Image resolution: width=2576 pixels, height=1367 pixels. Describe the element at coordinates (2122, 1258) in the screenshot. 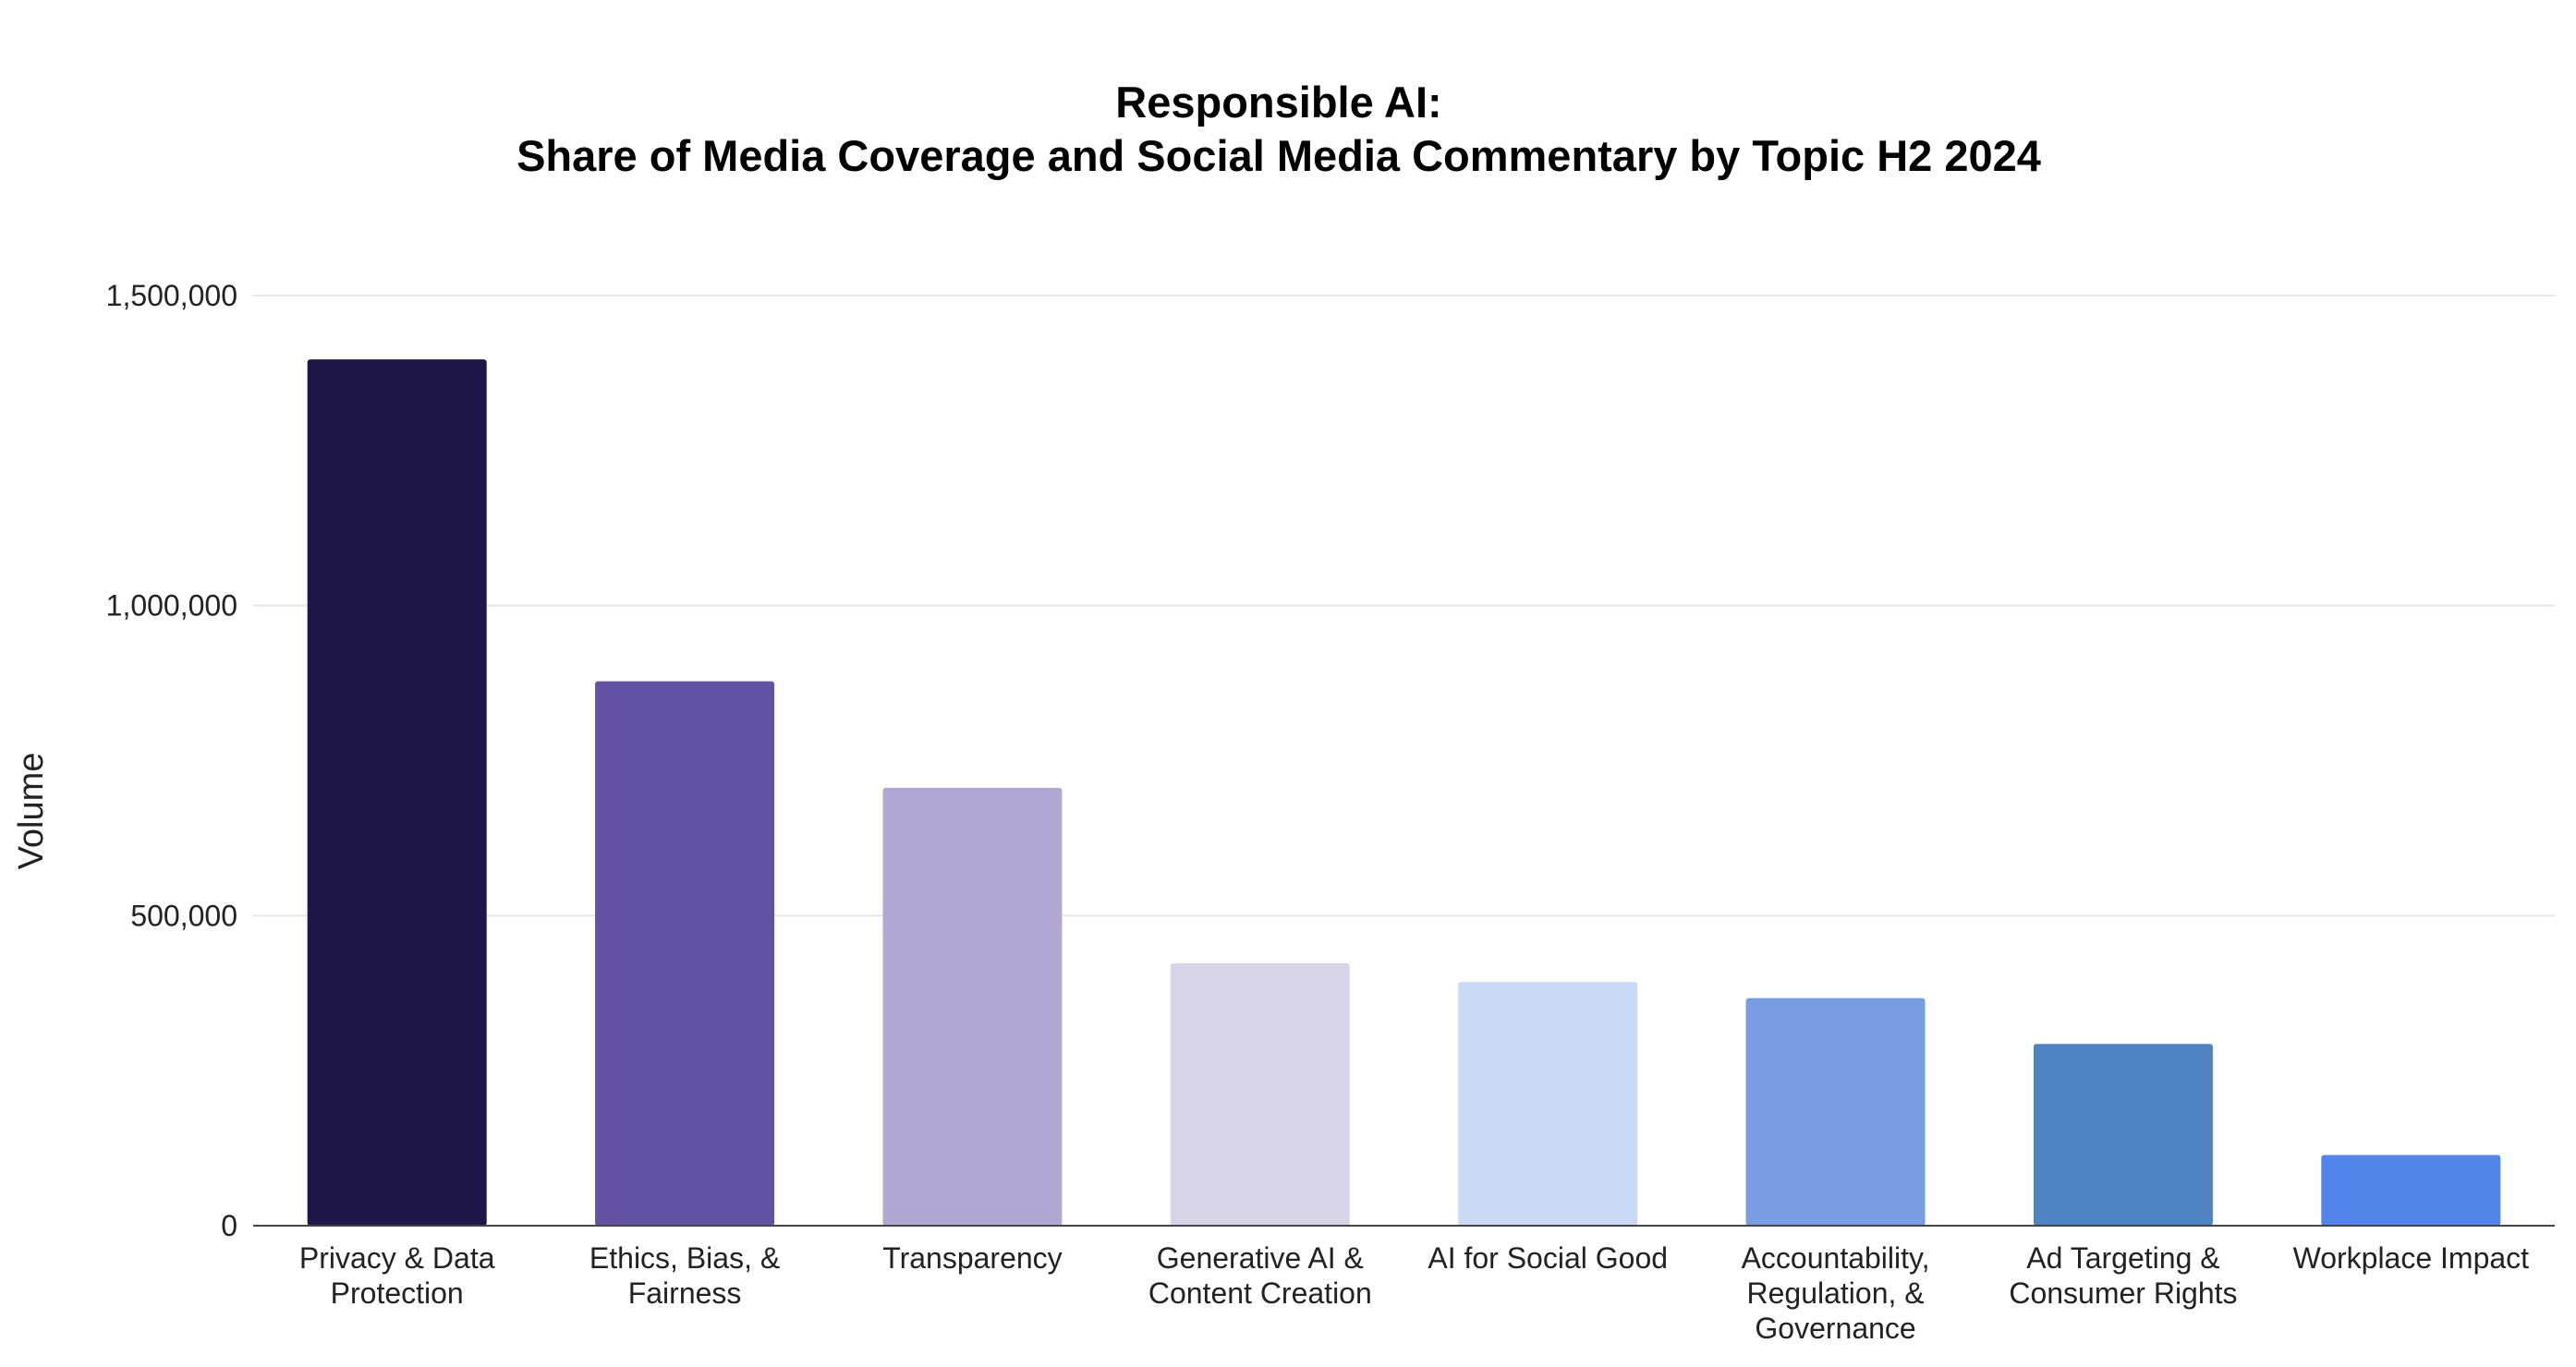

I see `x-tick-label-line: Ad Targeting &` at that location.